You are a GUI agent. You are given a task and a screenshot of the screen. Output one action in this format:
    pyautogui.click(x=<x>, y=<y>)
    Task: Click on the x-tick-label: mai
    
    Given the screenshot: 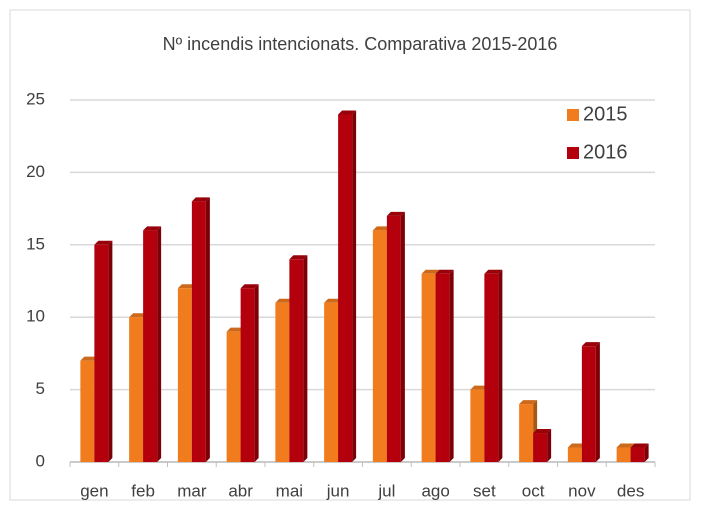 What is the action you would take?
    pyautogui.click(x=289, y=490)
    